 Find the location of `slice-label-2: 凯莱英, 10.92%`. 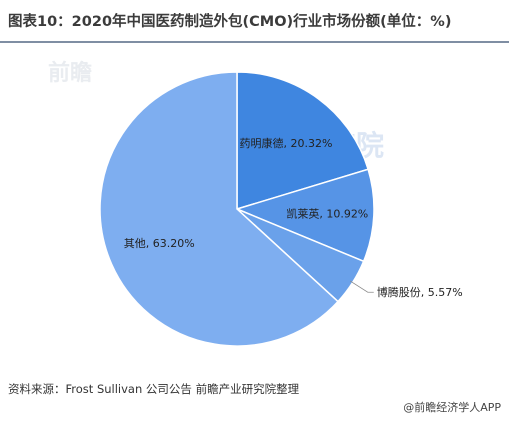

slice-label-2: 凯莱英, 10.92% is located at coordinates (327, 213).